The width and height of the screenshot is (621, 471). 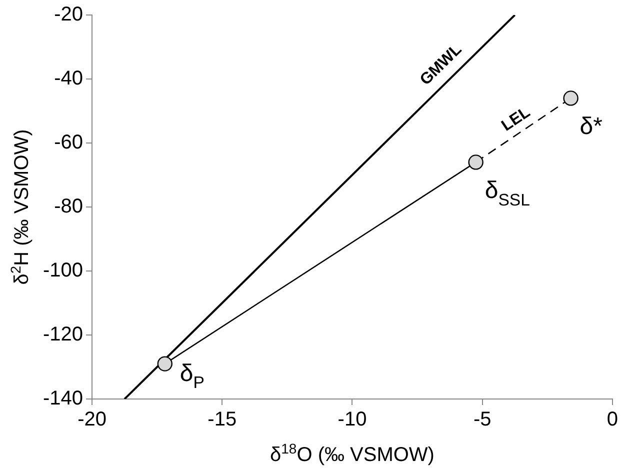 What do you see at coordinates (63, 271) in the screenshot?
I see `y-tick-label: -100` at bounding box center [63, 271].